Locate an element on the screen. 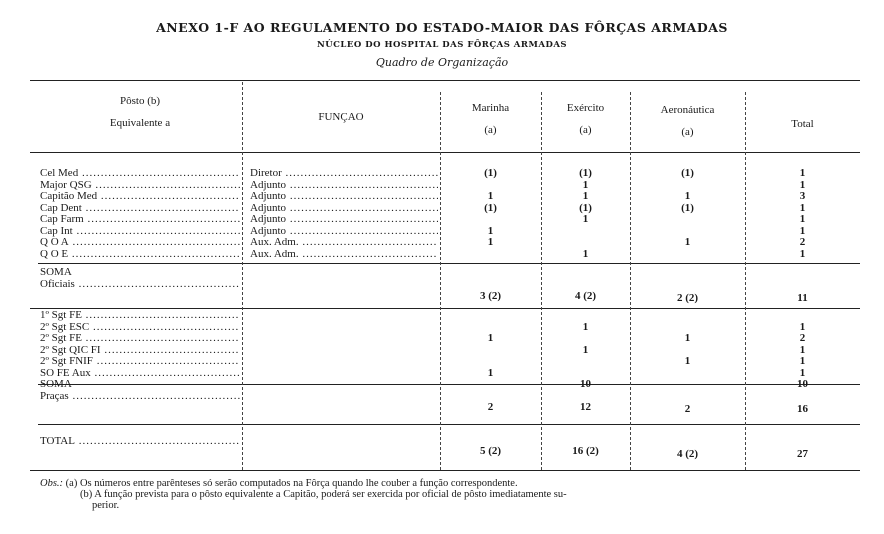 The width and height of the screenshot is (884, 534). header-marinha-label: Marinha is located at coordinates (490, 108).